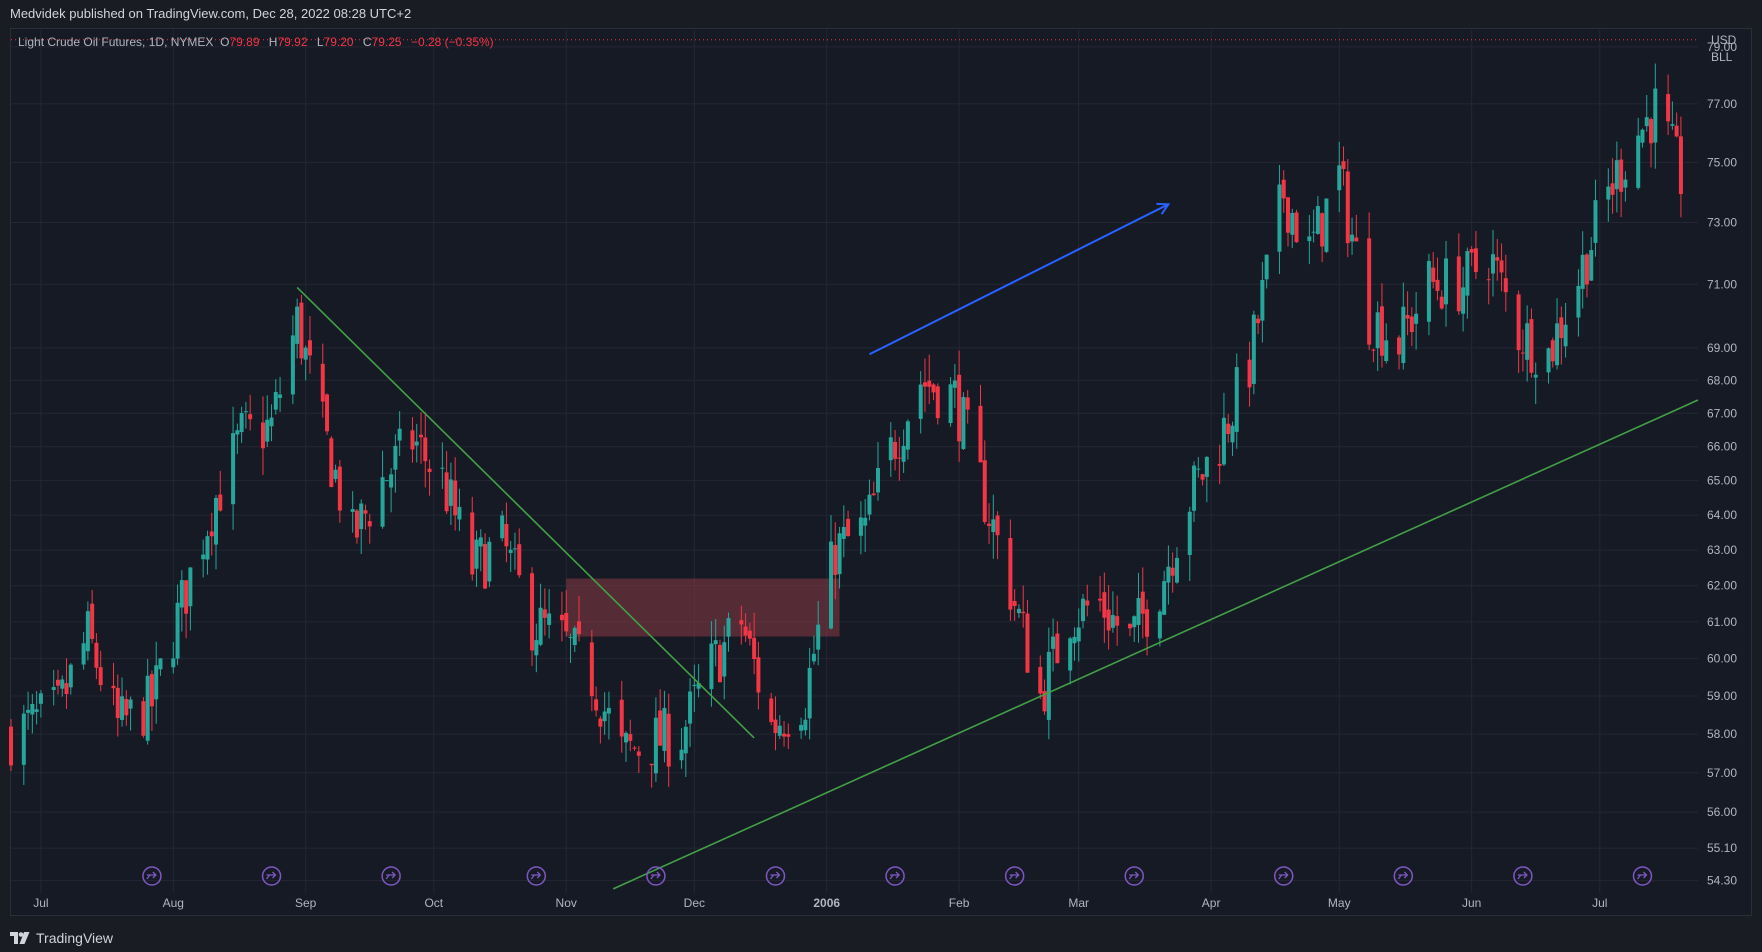 This screenshot has height=952, width=1762. Describe the element at coordinates (1723, 49) in the screenshot. I see `currency-unit: USD BLL` at that location.